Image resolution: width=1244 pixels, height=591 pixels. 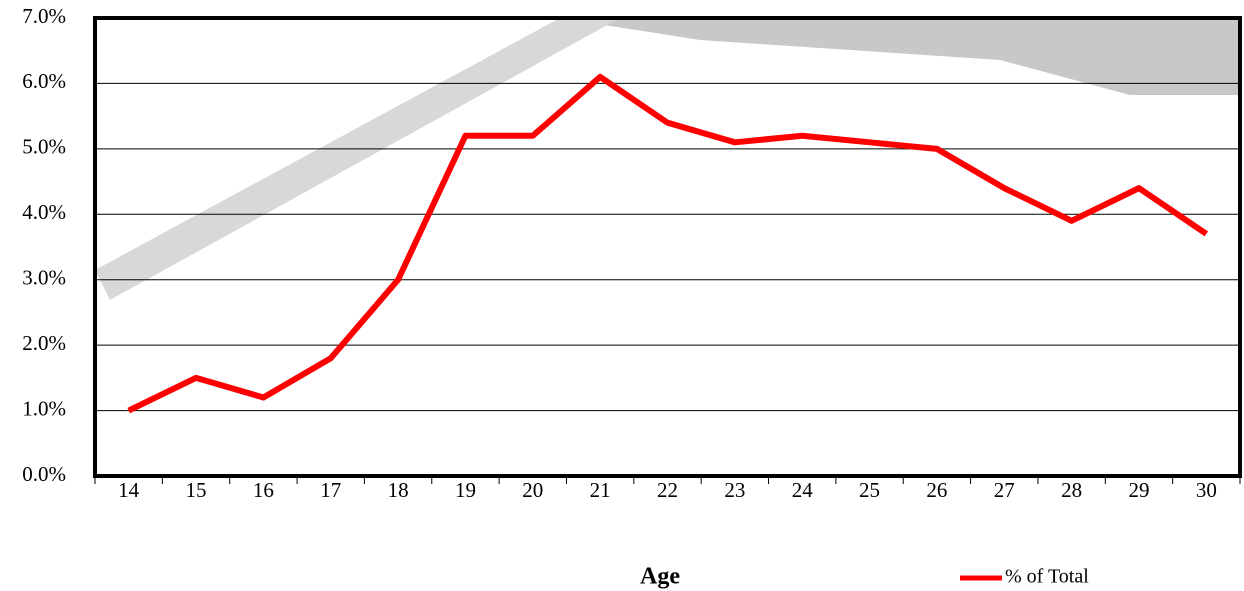 I want to click on y-tick-label: 4.0%, so click(x=44, y=212).